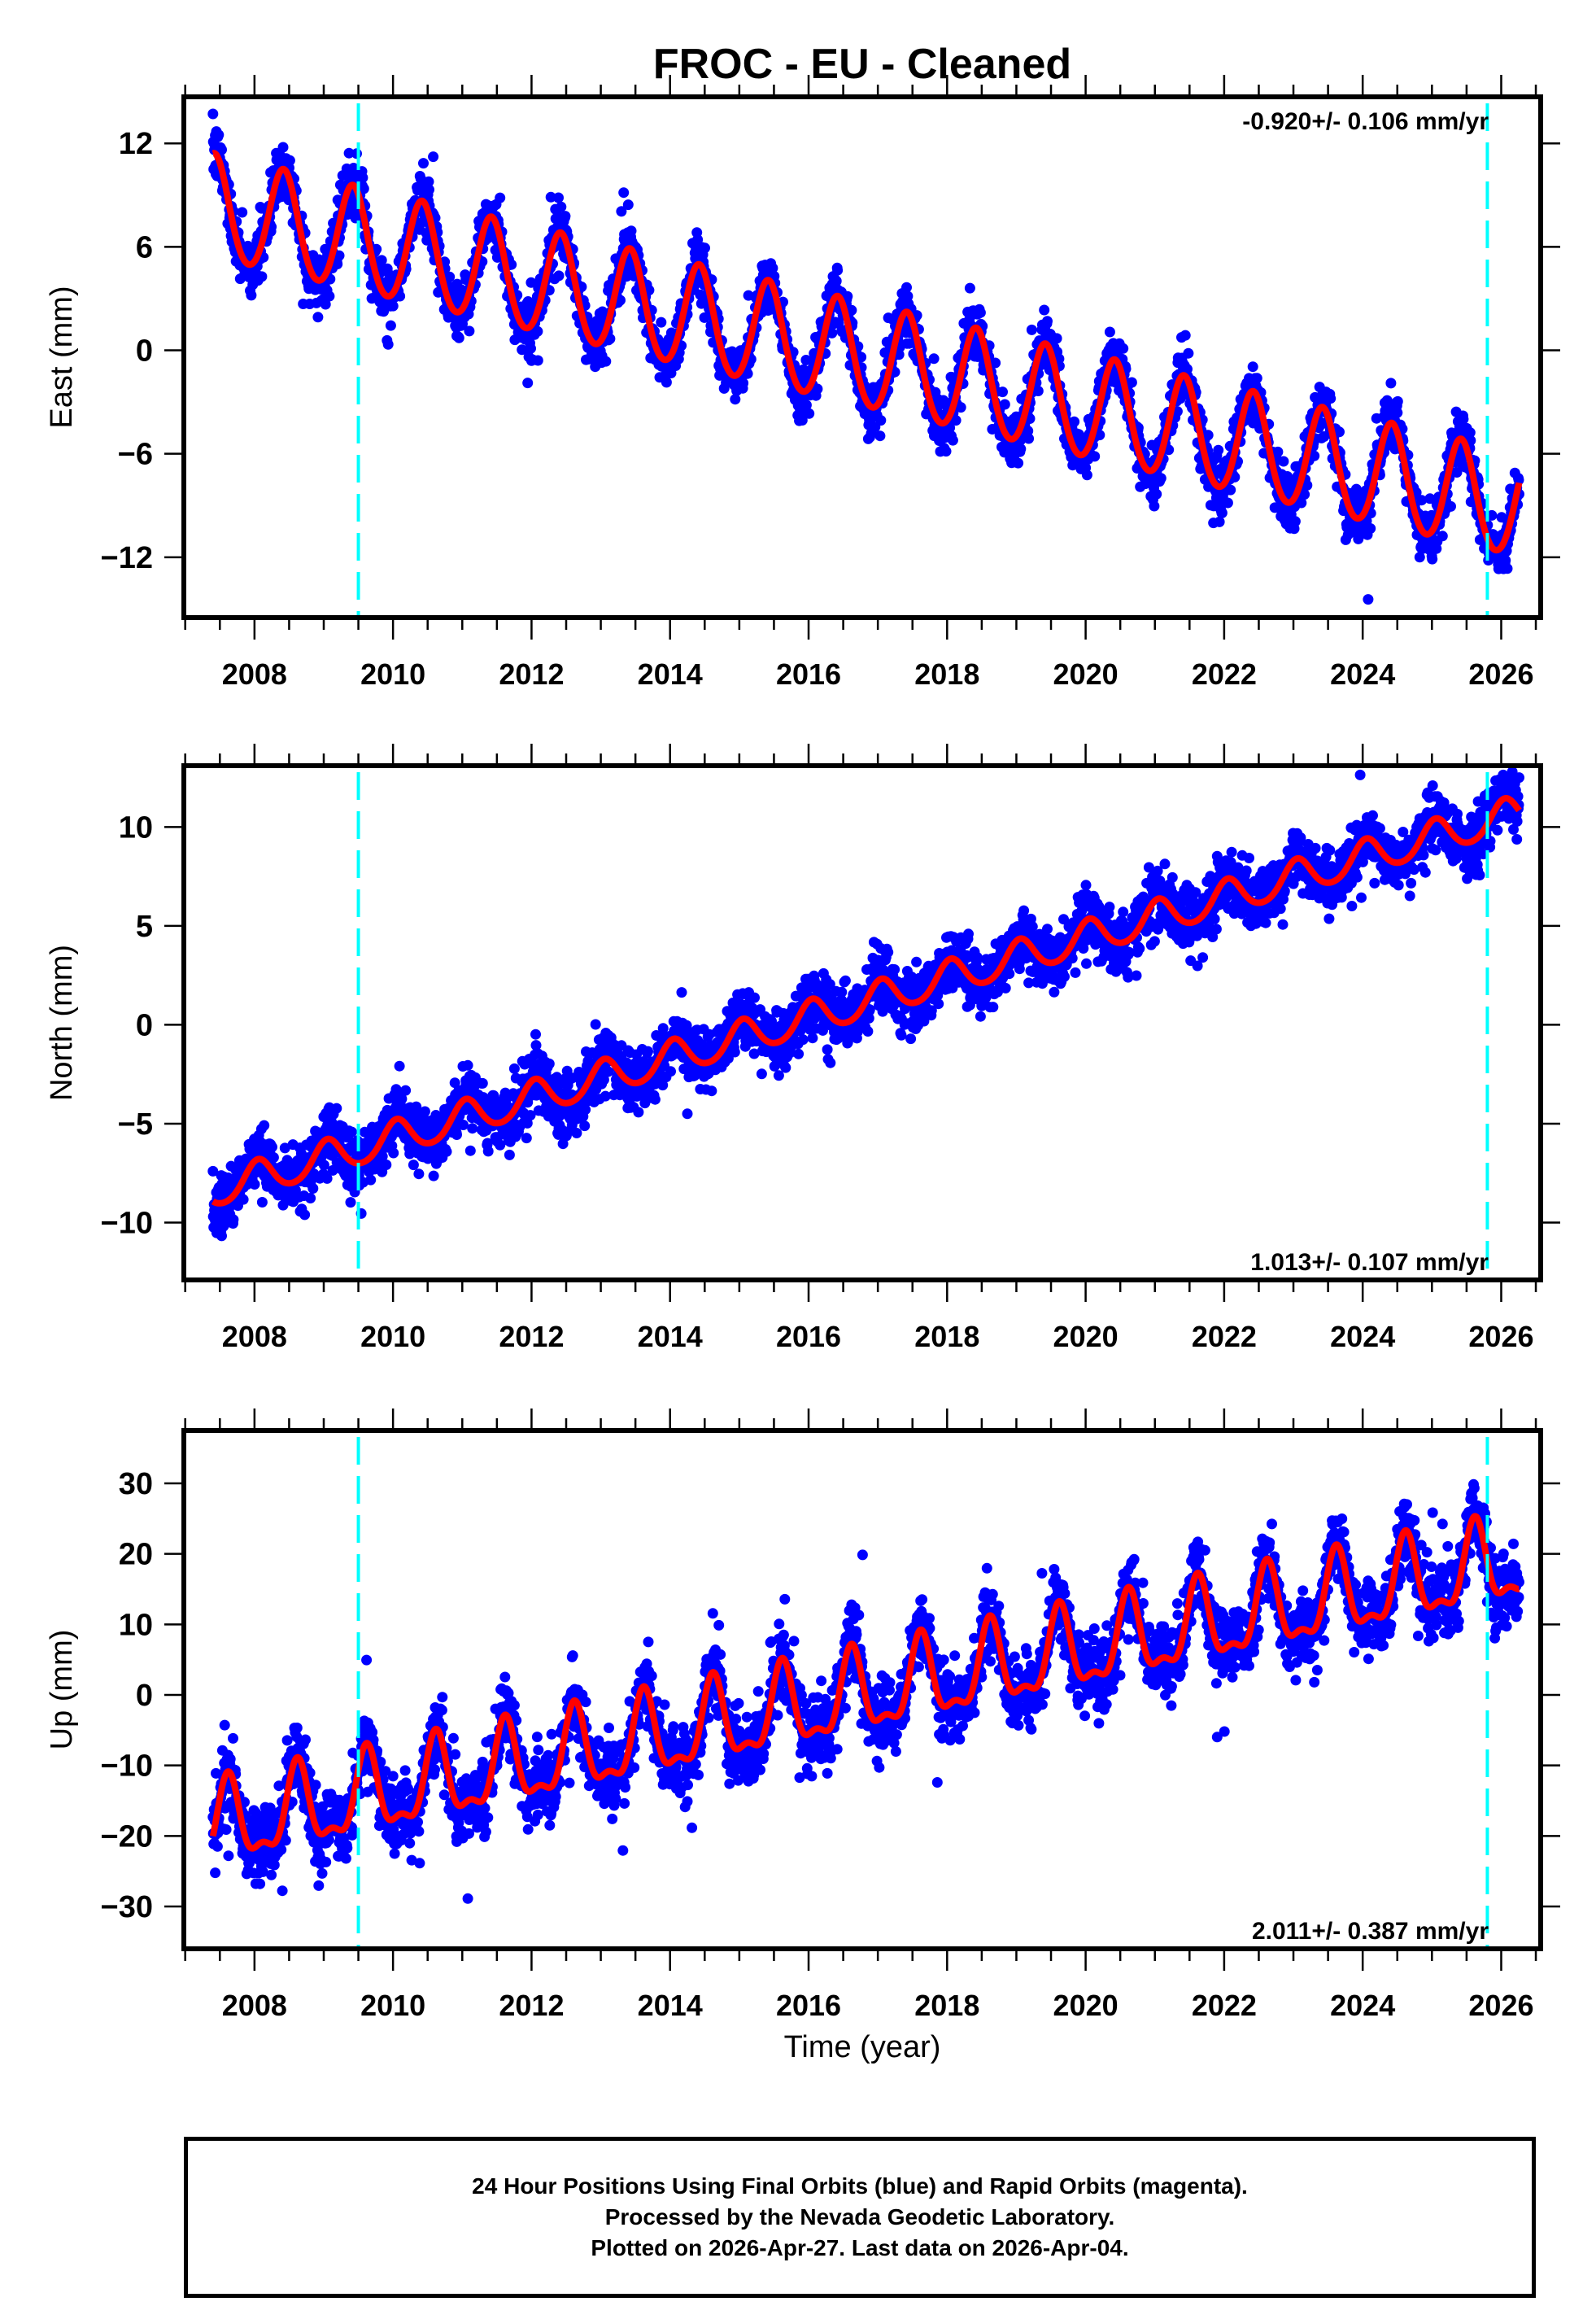 The width and height of the screenshot is (1596, 2306). Describe the element at coordinates (127, 558) in the screenshot. I see `y-tick-label: −12` at that location.